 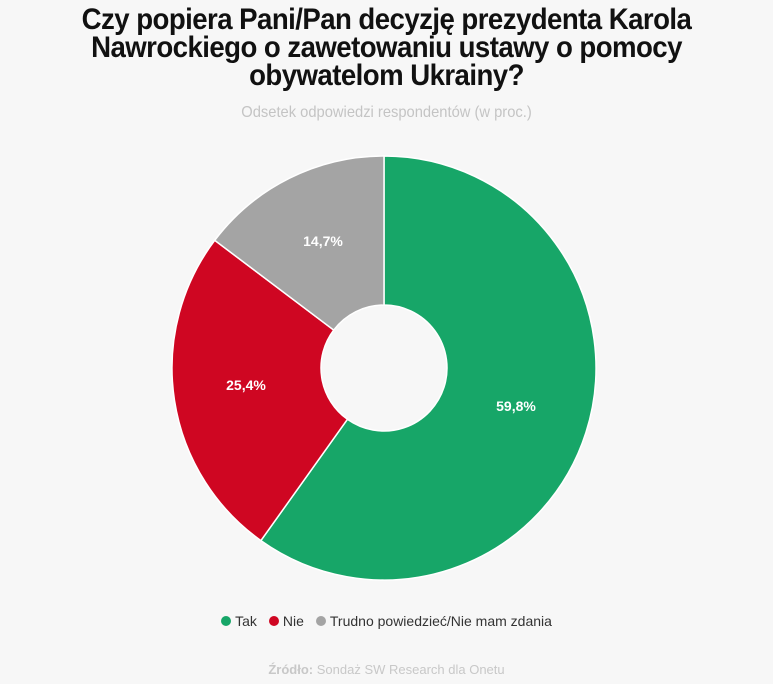 I want to click on slice-nie, so click(x=260, y=390).